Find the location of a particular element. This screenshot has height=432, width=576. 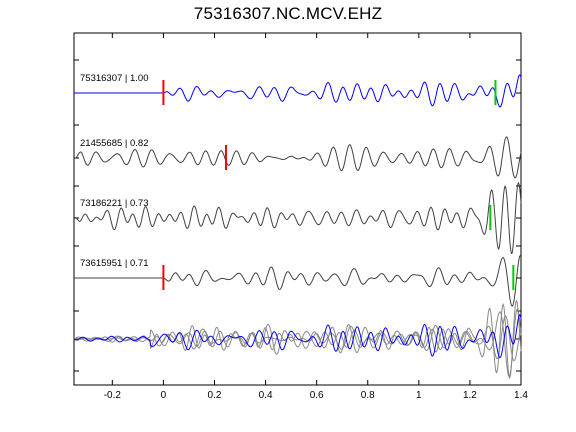

x-tick: 0.2 is located at coordinates (215, 217).